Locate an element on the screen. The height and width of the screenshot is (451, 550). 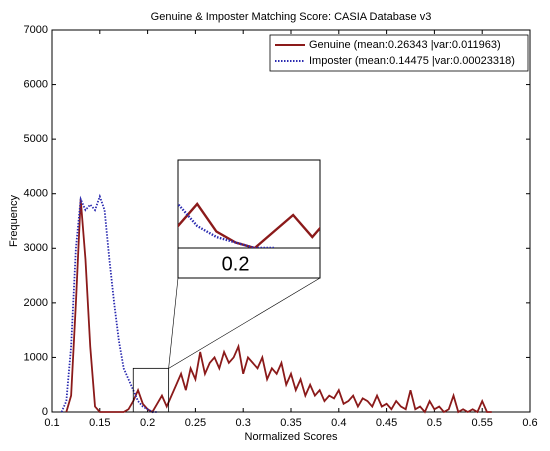
x-tick-label: 0.55 is located at coordinates (481, 423).